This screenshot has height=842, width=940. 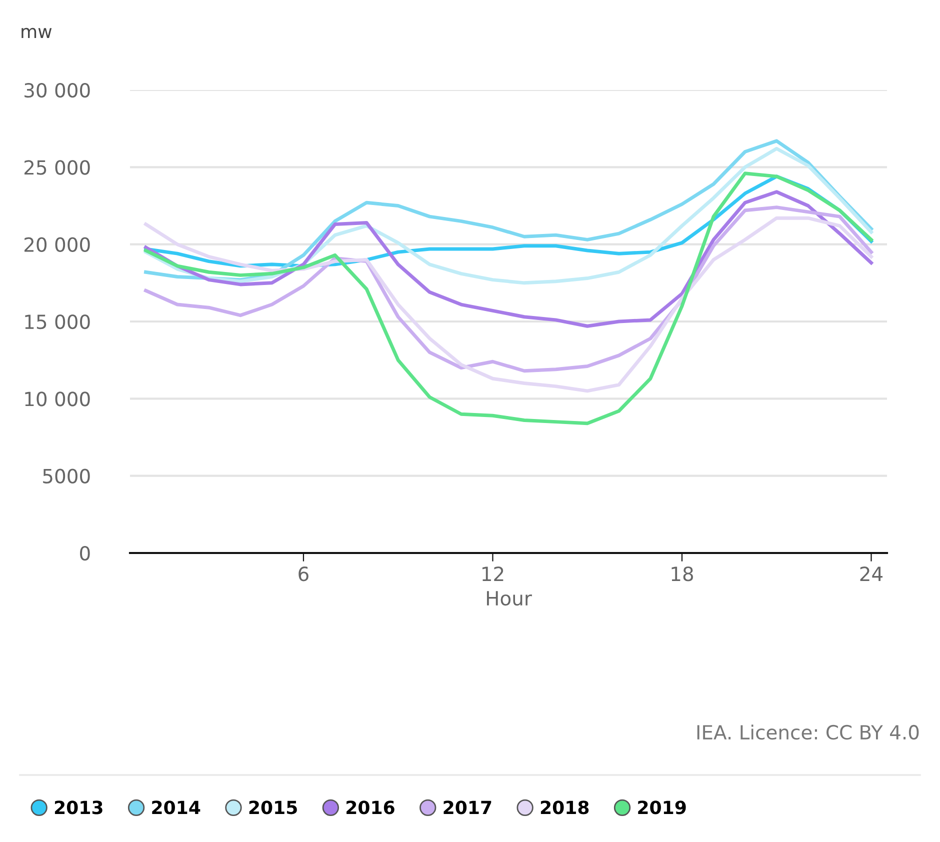 What do you see at coordinates (662, 807) in the screenshot?
I see `legend-label: 2019` at bounding box center [662, 807].